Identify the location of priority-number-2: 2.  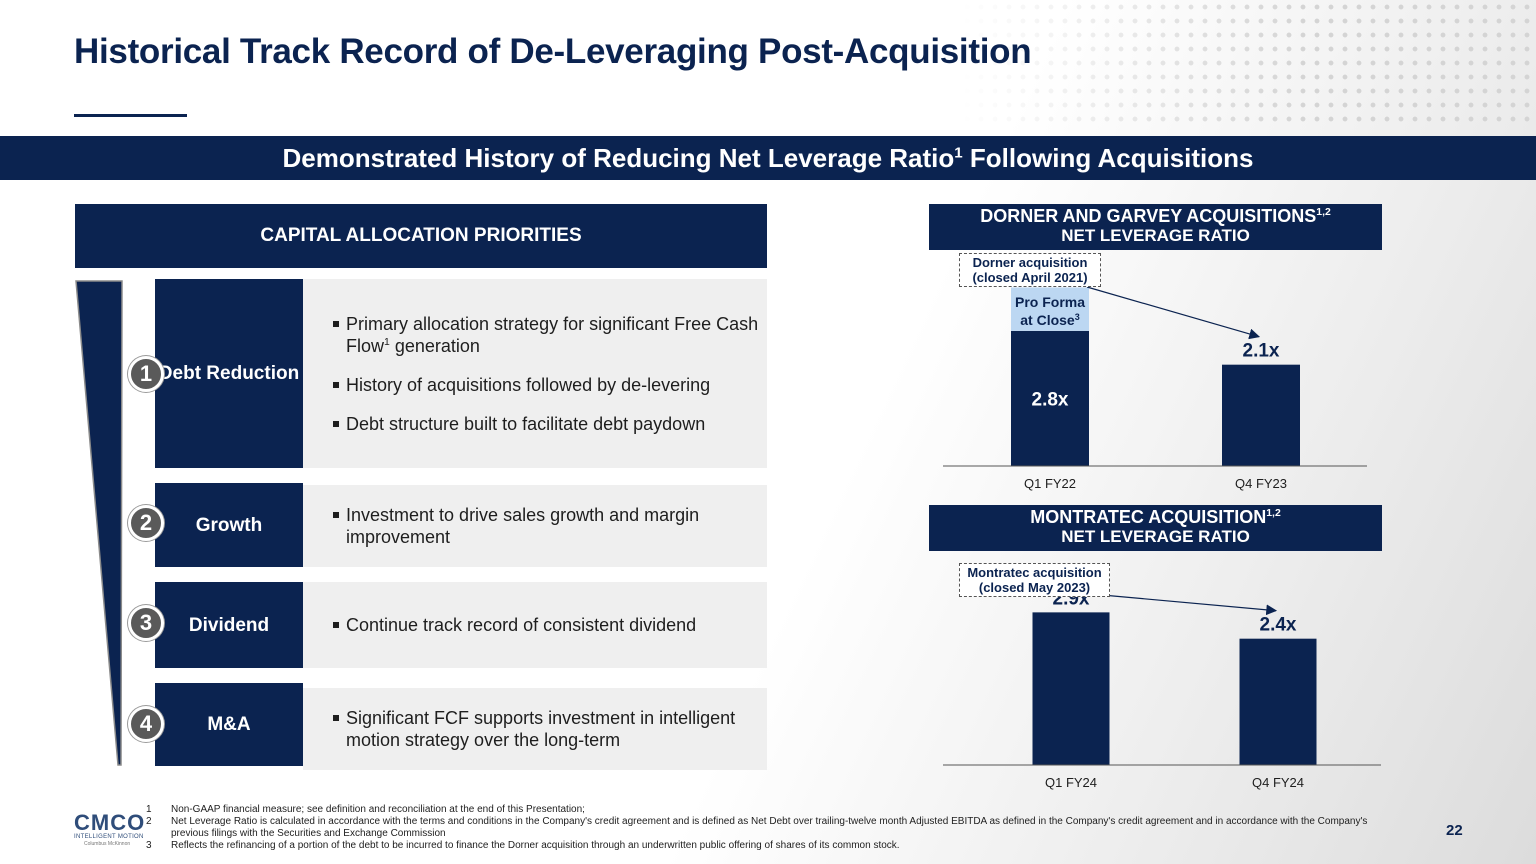
(146, 523).